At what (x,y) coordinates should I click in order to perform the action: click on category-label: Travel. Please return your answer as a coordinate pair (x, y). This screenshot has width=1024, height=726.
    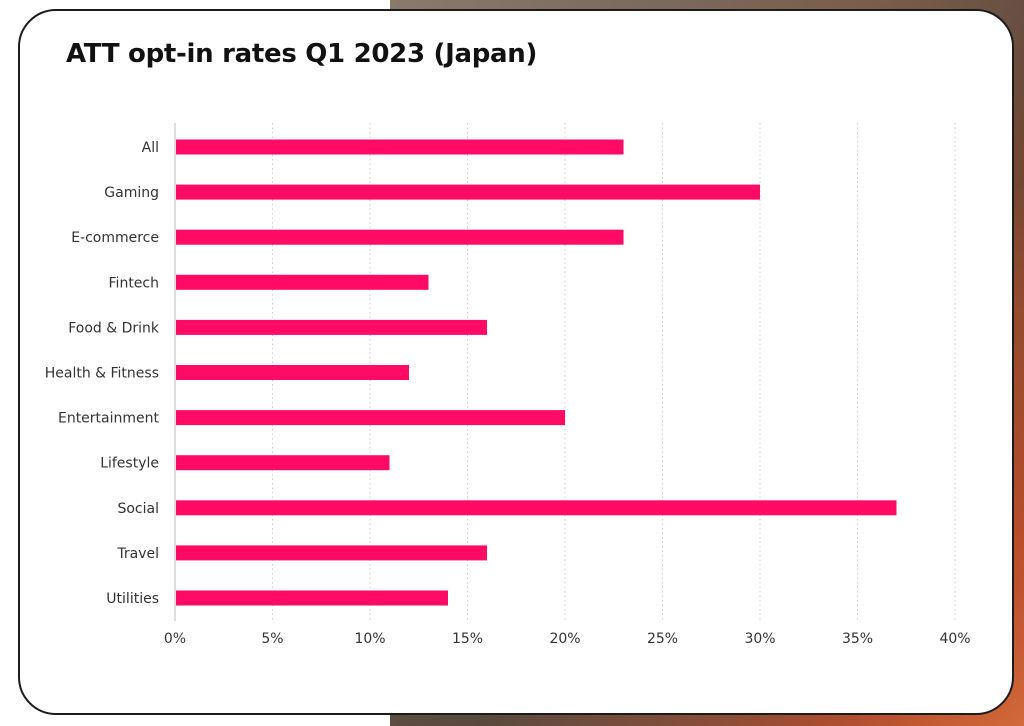
    Looking at the image, I should click on (137, 554).